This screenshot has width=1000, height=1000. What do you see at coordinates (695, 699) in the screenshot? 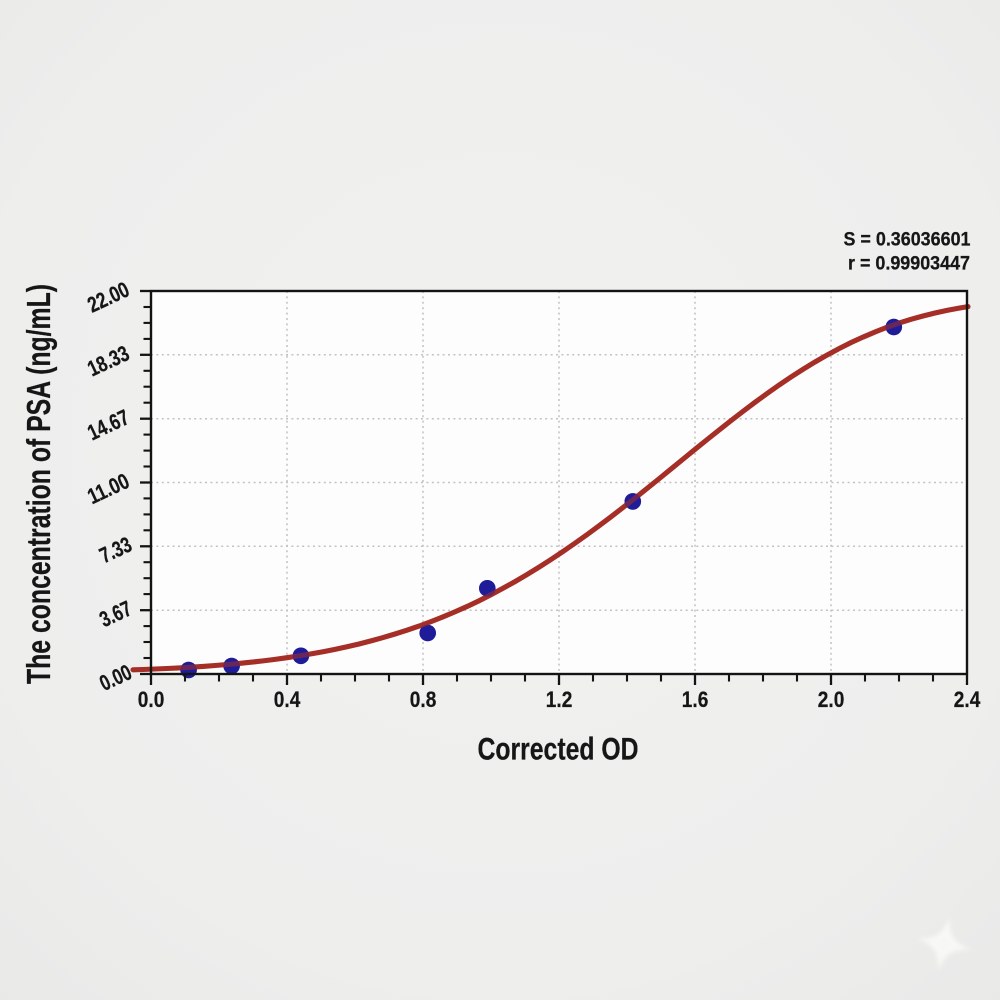
I see `svg-text: 1.6` at bounding box center [695, 699].